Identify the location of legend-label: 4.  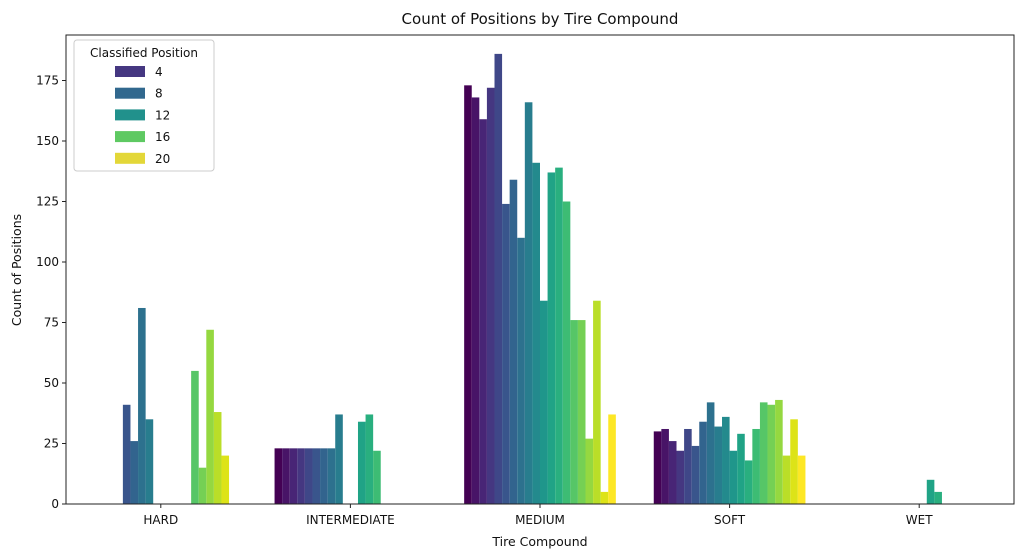
(159, 72).